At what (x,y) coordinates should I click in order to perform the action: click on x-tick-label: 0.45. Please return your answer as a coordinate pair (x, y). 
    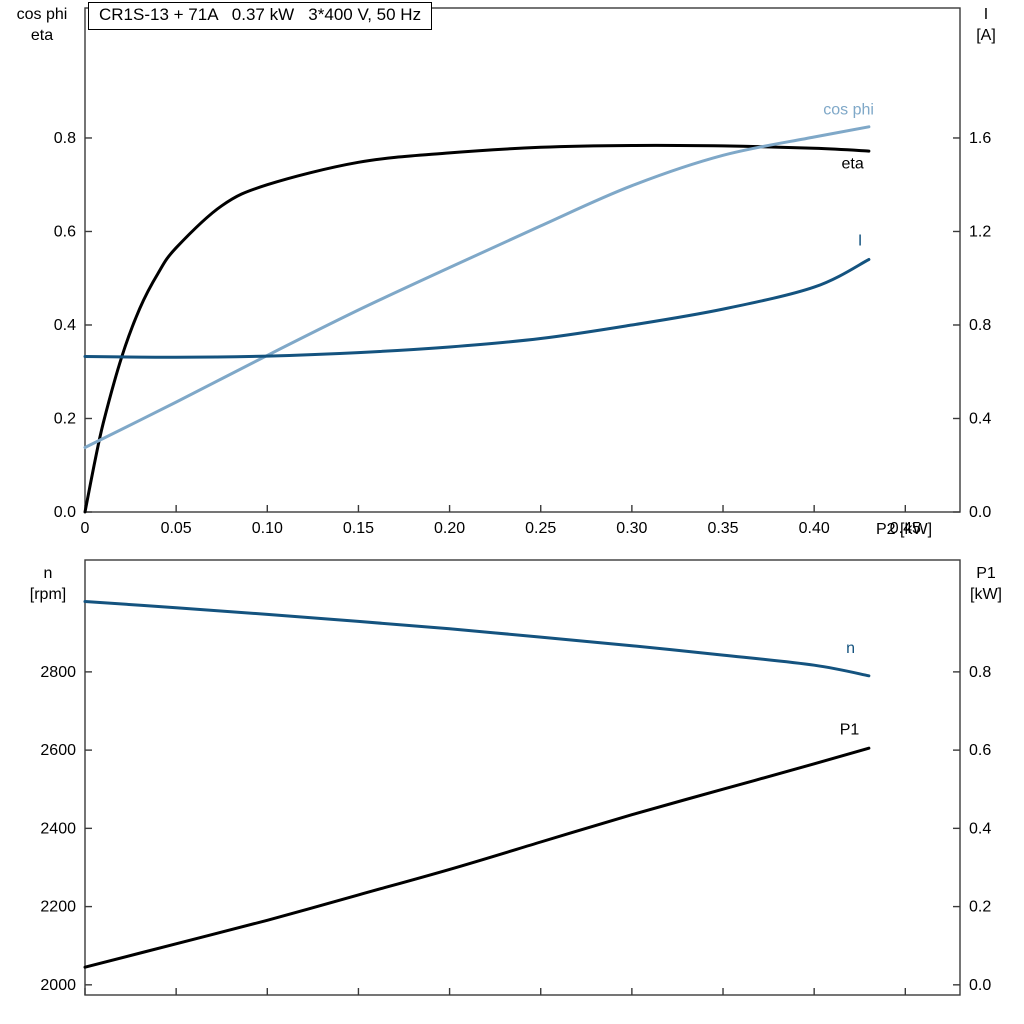
    Looking at the image, I should click on (905, 528).